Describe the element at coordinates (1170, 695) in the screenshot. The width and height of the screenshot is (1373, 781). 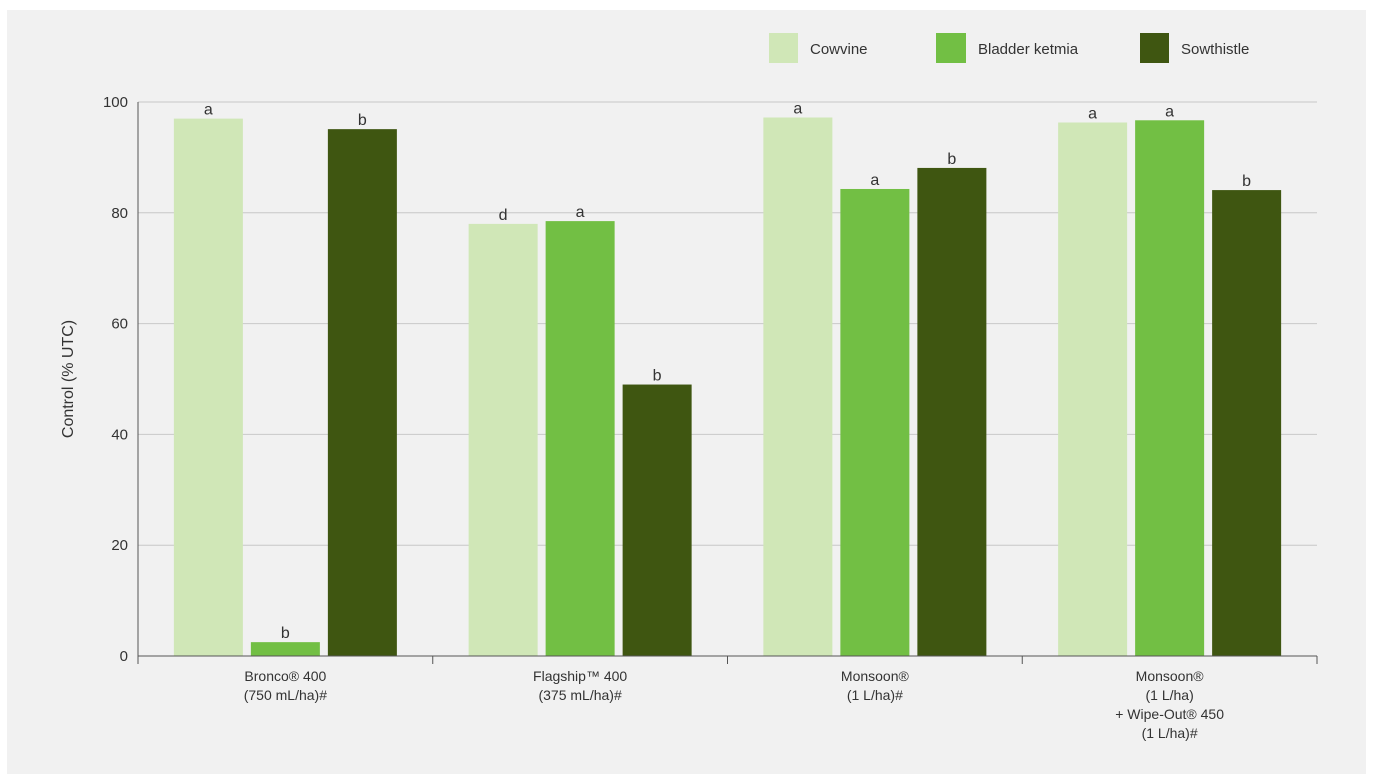
I see `x-category-label: (1 L/ha)` at that location.